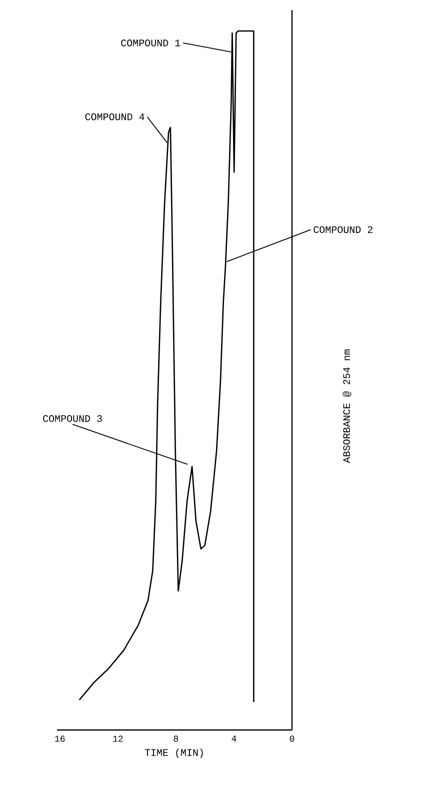  I want to click on x-tick-label: 0, so click(292, 739).